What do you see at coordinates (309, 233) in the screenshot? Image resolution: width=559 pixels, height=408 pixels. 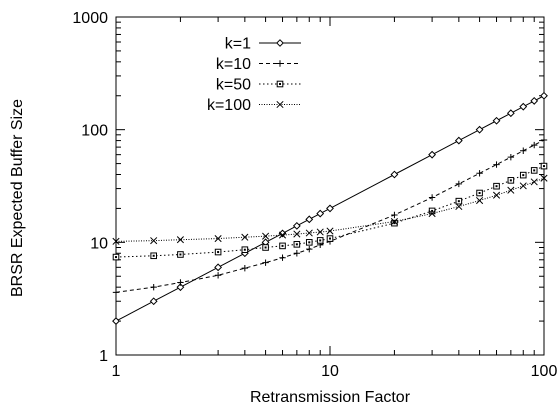 I see `data-point-k=100-8` at bounding box center [309, 233].